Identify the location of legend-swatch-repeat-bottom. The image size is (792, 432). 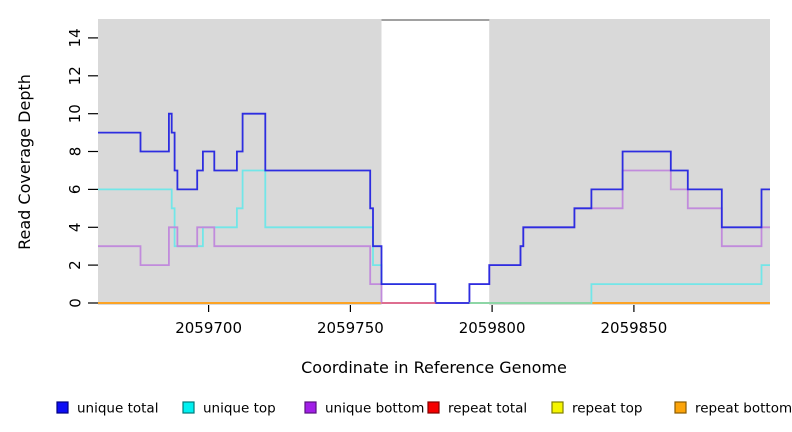
(680, 407).